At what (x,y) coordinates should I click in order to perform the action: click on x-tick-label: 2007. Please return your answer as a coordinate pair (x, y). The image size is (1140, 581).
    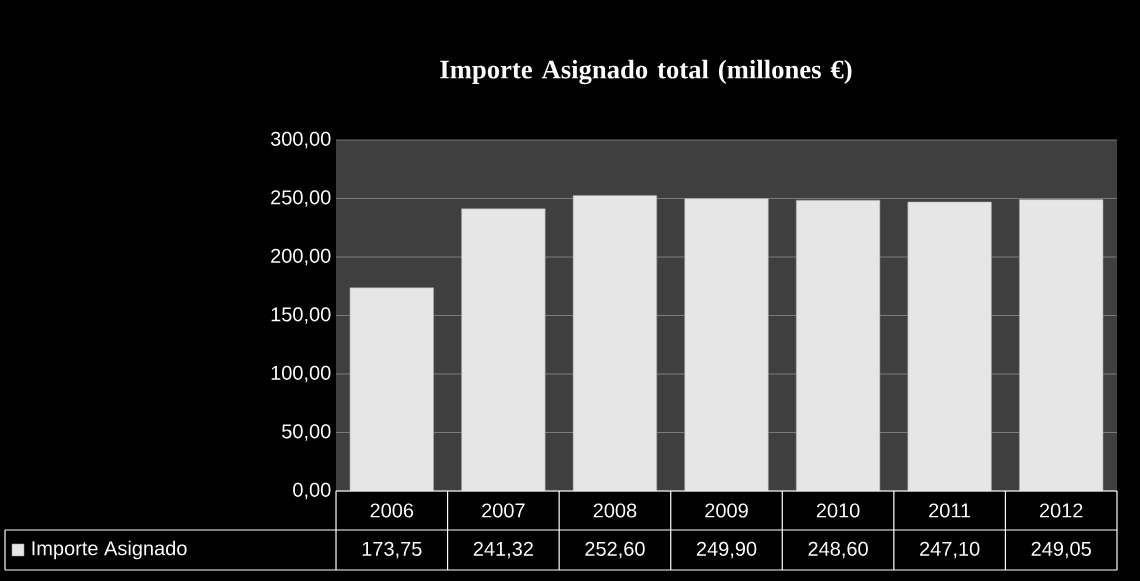
    Looking at the image, I should click on (503, 510).